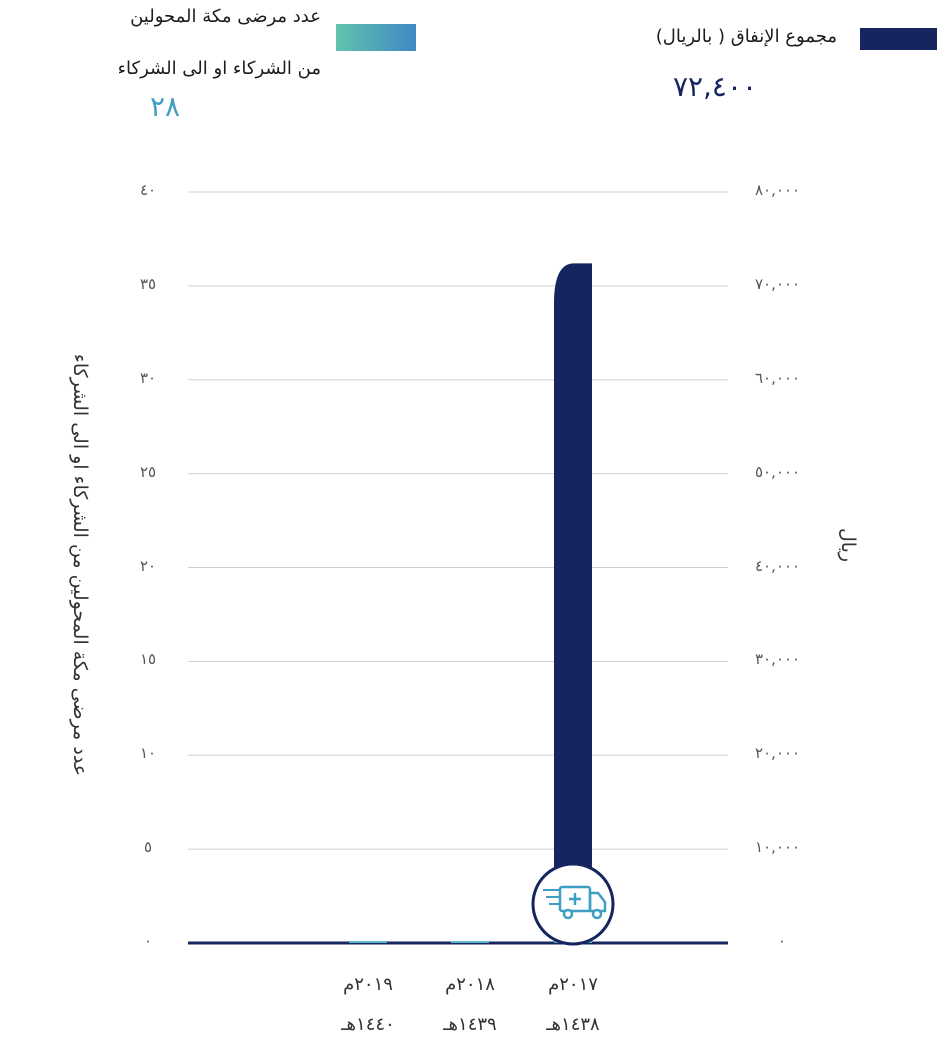  I want to click on bar-spending, so click(573, 583).